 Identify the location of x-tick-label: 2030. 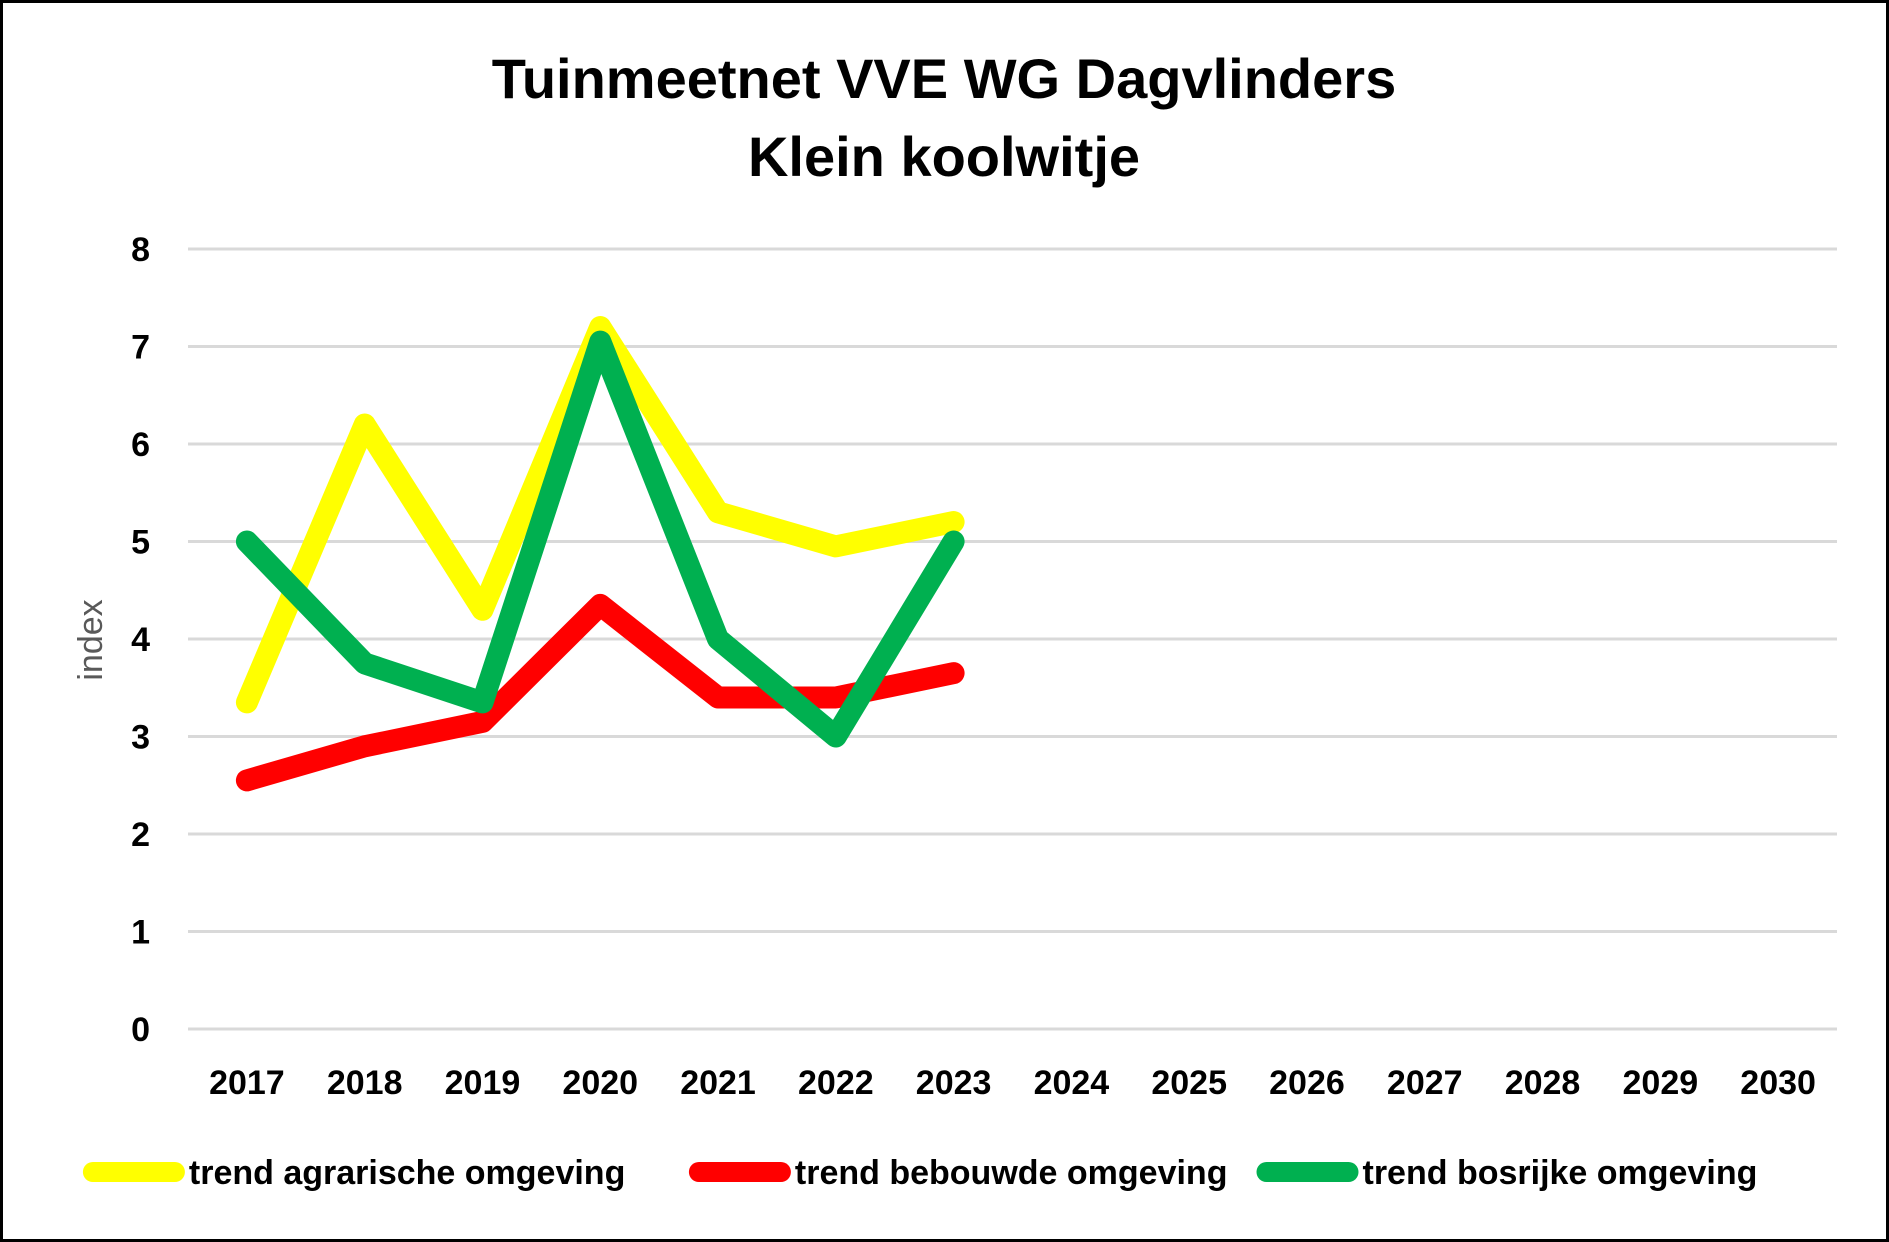
(1778, 1083).